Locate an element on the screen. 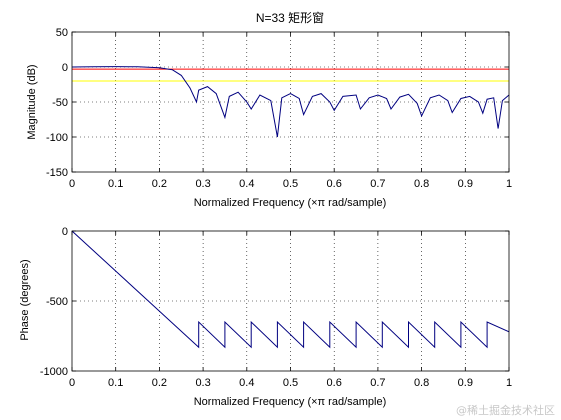 The width and height of the screenshot is (561, 420). chart-title: N=33 矩形窗 is located at coordinates (290, 18).